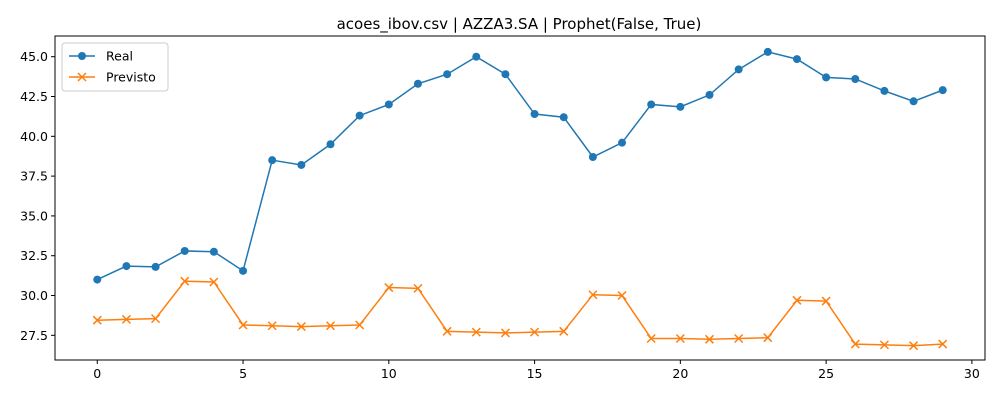 The width and height of the screenshot is (1000, 400). Describe the element at coordinates (34, 255) in the screenshot. I see `y-tick-label: 32.5` at that location.